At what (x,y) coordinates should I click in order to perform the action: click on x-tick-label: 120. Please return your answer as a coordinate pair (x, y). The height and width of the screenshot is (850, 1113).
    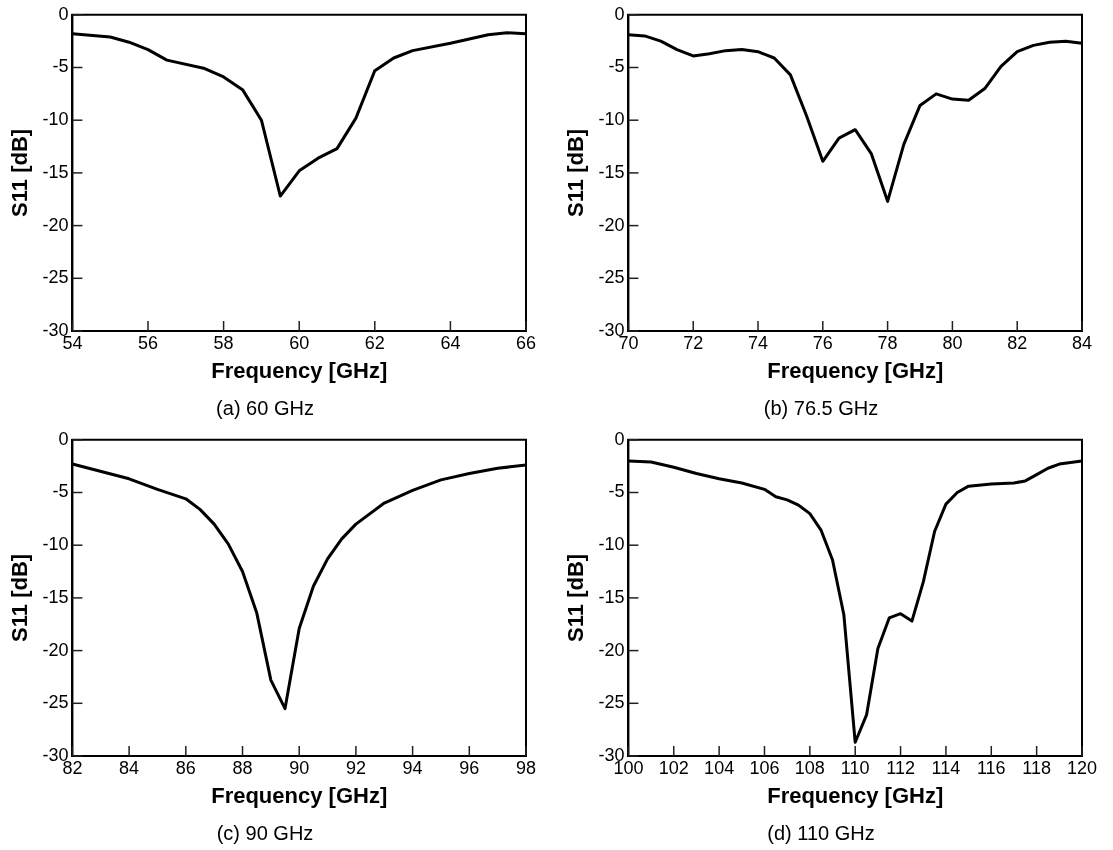
    Looking at the image, I should click on (1082, 767).